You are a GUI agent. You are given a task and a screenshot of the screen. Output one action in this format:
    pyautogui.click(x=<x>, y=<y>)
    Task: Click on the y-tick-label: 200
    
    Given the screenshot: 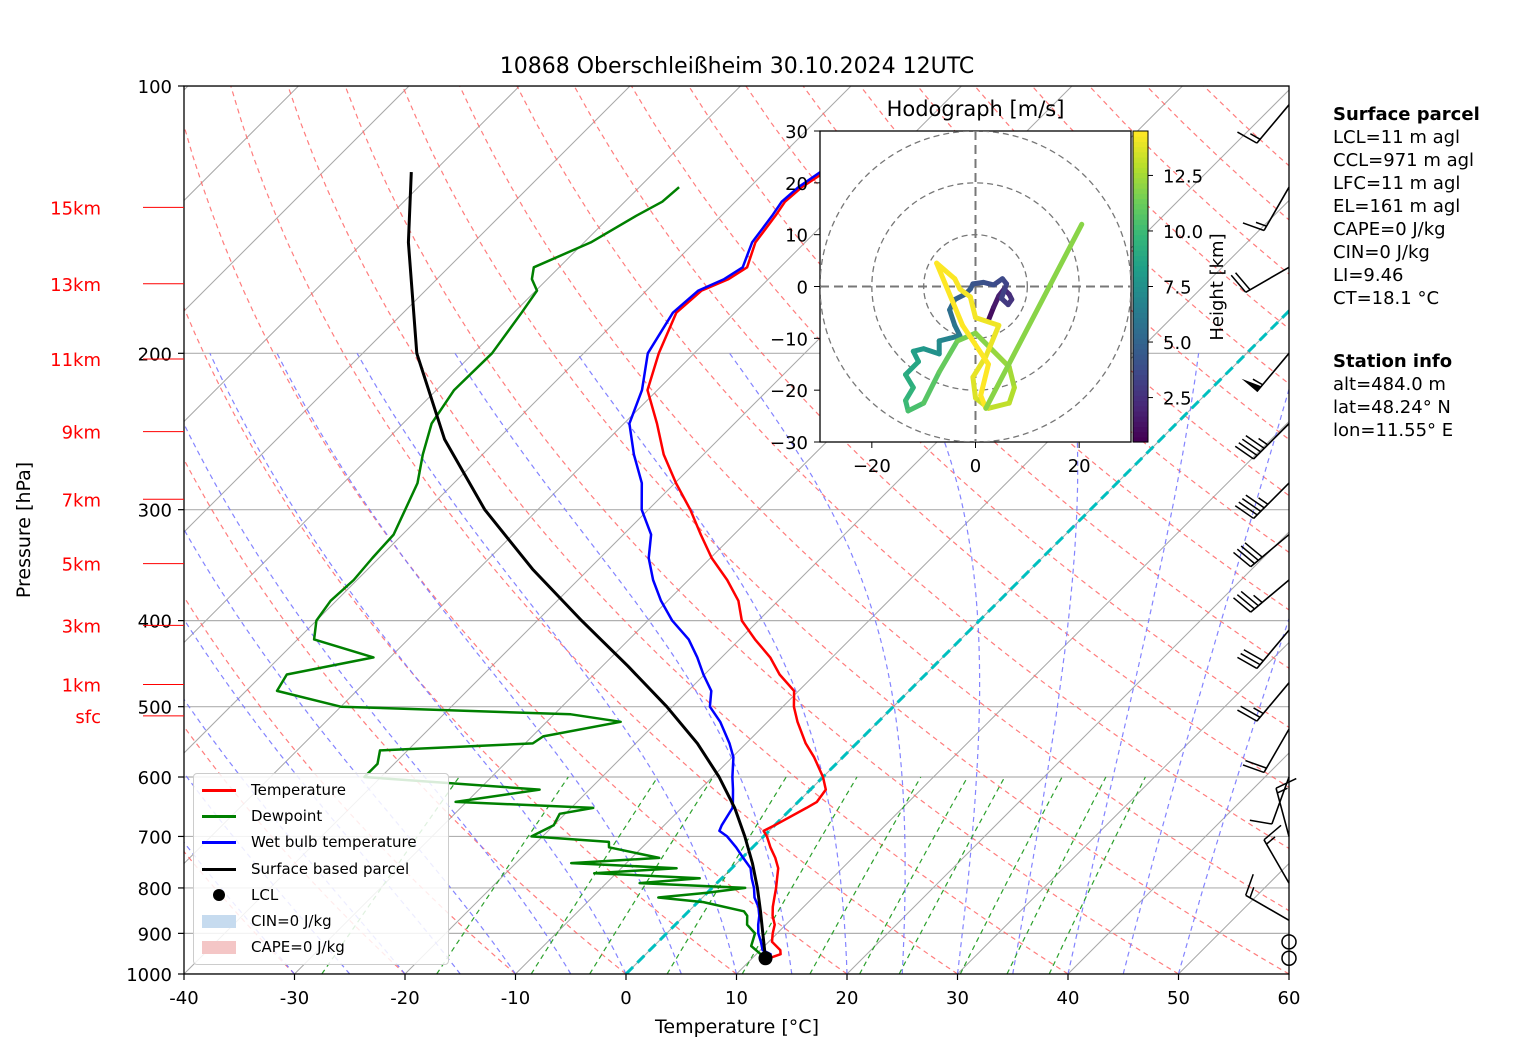 What is the action you would take?
    pyautogui.click(x=155, y=354)
    